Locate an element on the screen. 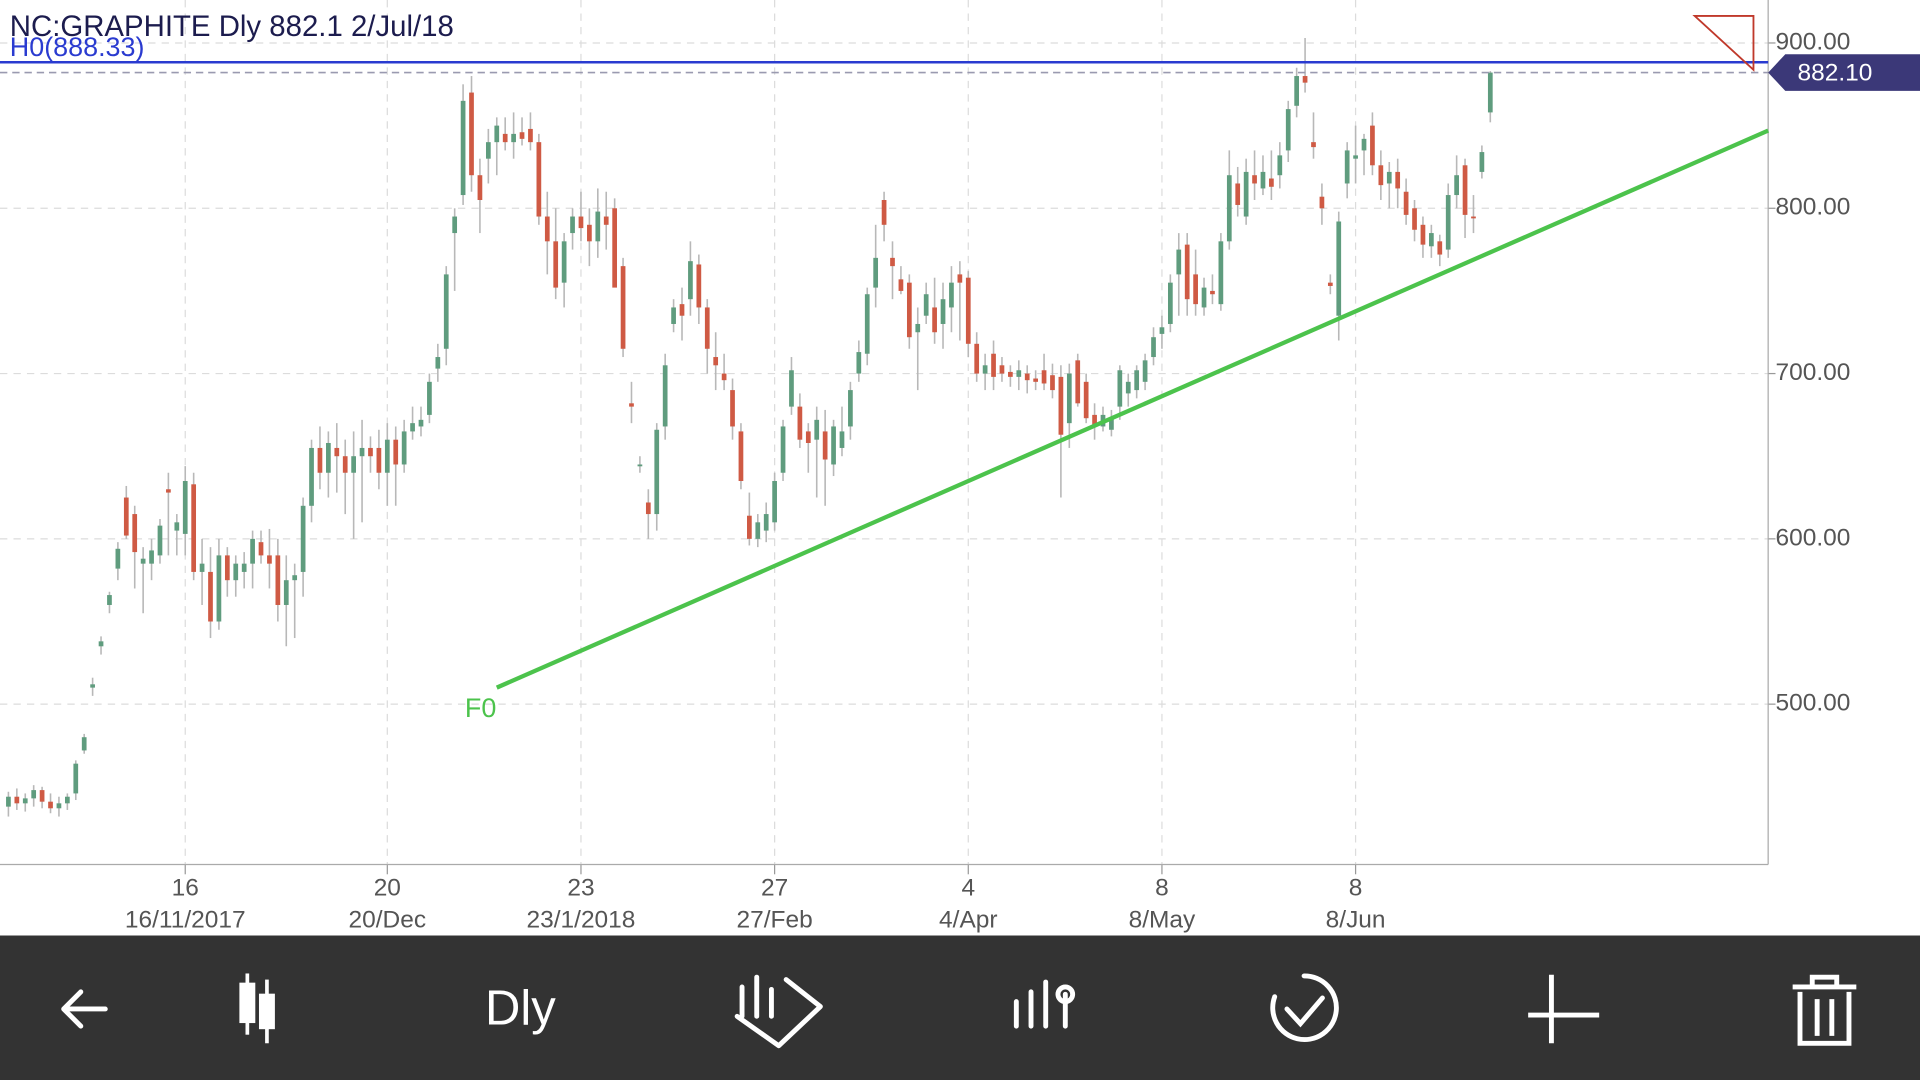 The height and width of the screenshot is (1080, 1920). drawing-tools-button is located at coordinates (778, 1011).